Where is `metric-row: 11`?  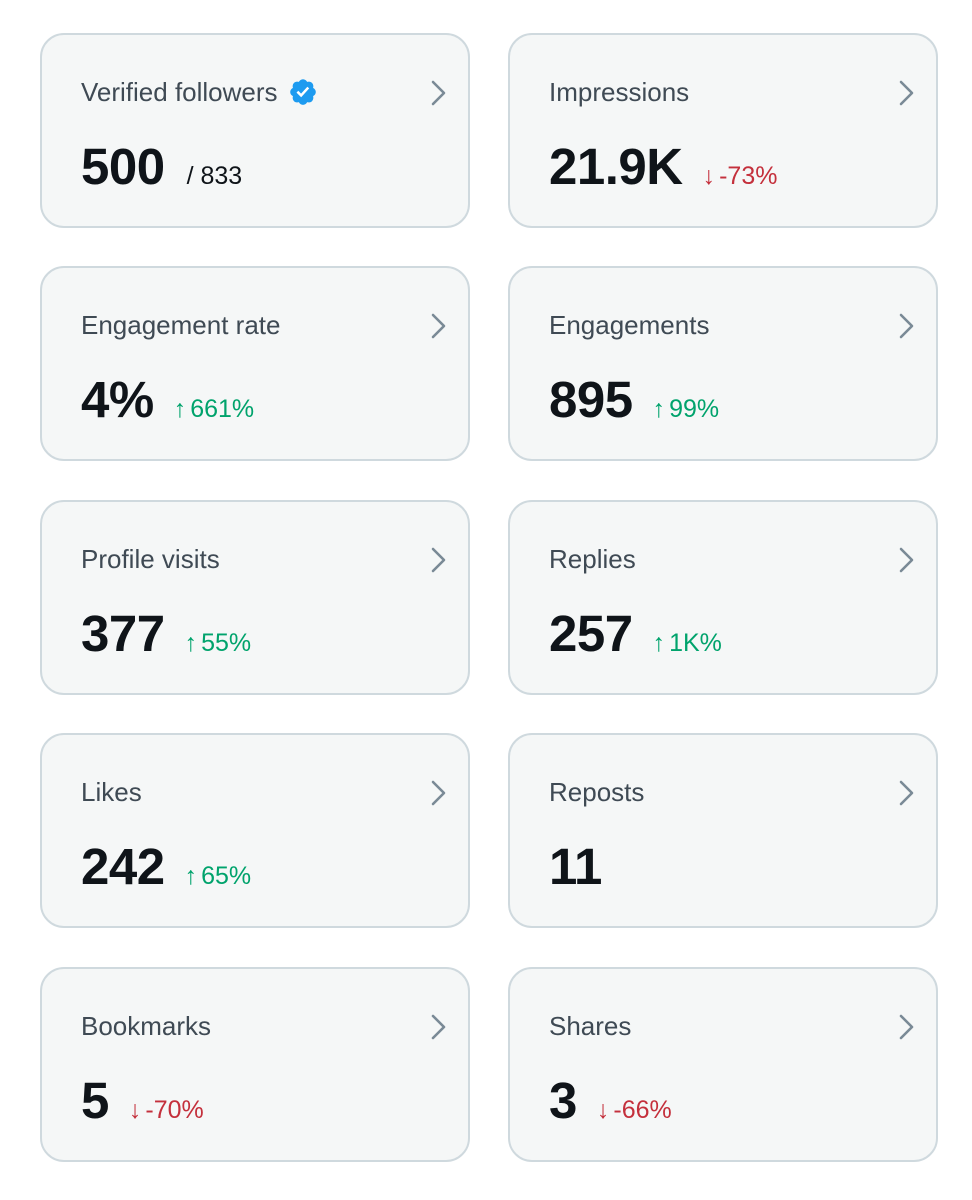
metric-row: 11 is located at coordinates (575, 867).